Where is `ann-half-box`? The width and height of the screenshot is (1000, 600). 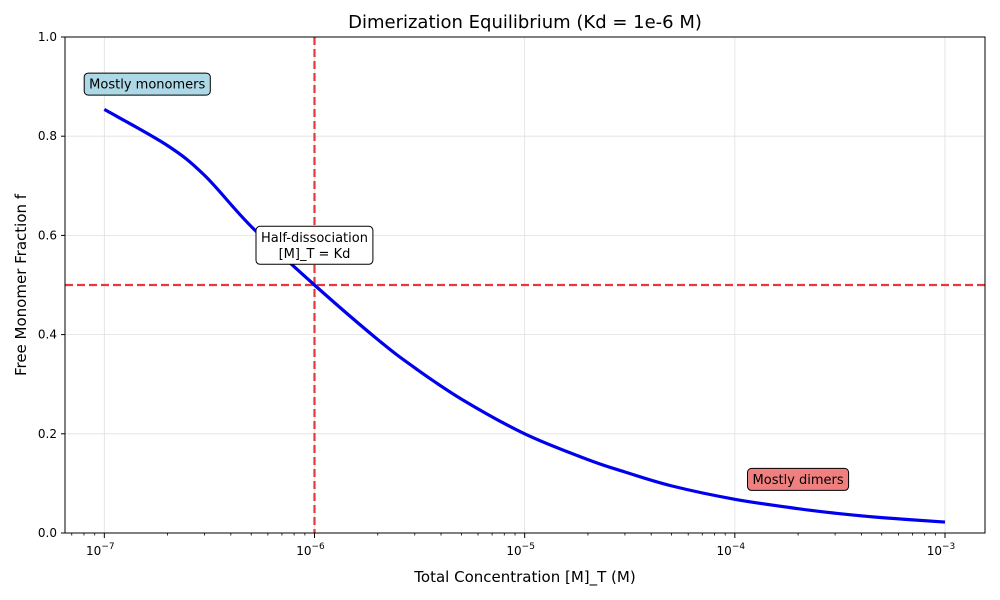 ann-half-box is located at coordinates (314, 245).